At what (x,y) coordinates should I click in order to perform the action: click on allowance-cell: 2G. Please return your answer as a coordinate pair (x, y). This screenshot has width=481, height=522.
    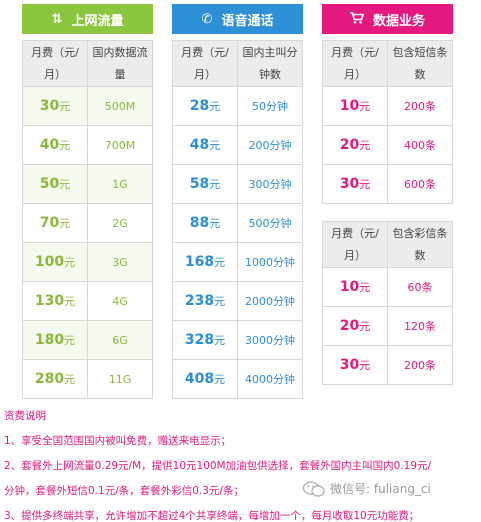
    Looking at the image, I should click on (120, 223).